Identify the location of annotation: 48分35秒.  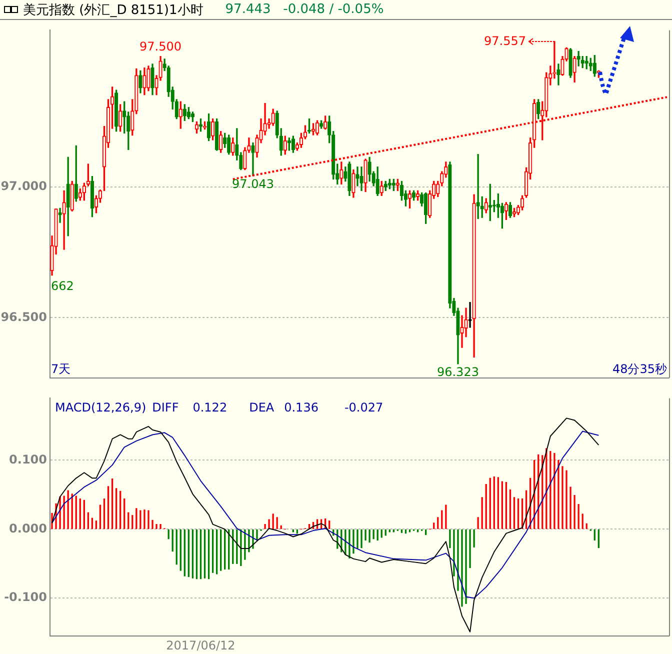
(639, 369).